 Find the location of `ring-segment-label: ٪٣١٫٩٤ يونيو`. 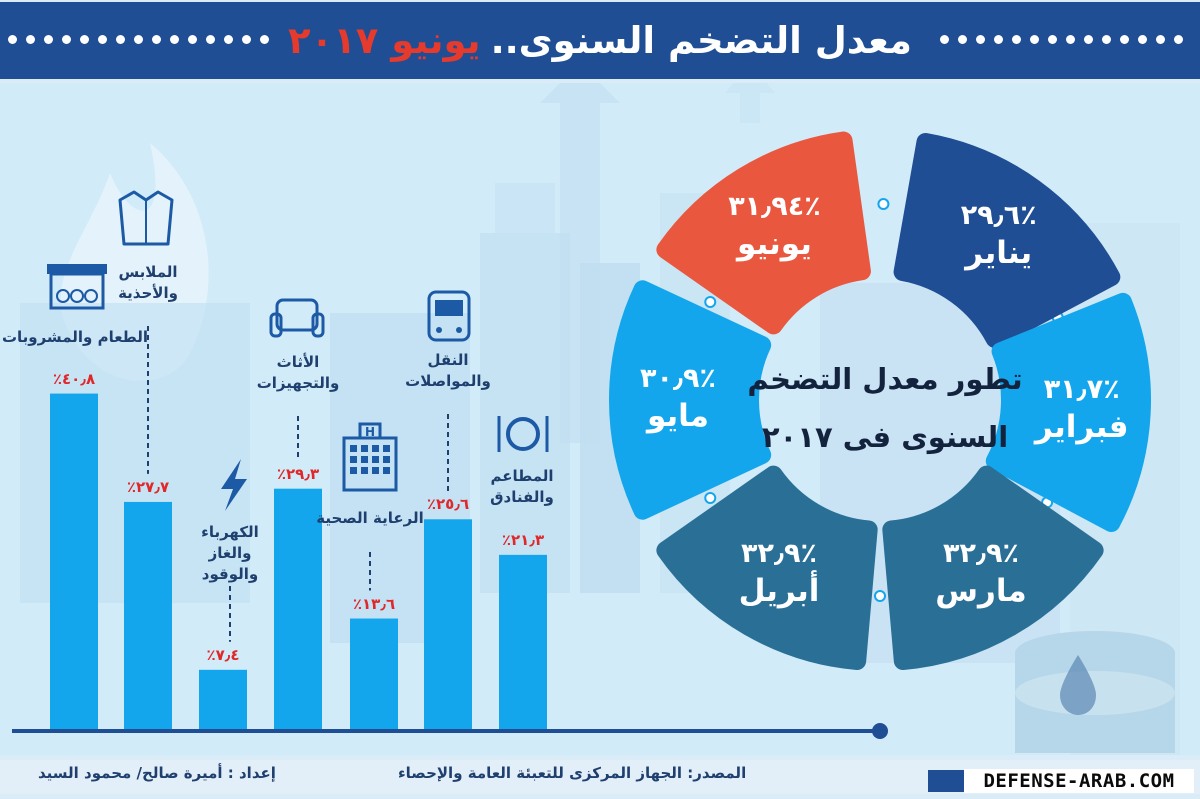

ring-segment-label: ٪٣١٫٩٤ يونيو is located at coordinates (774, 227).